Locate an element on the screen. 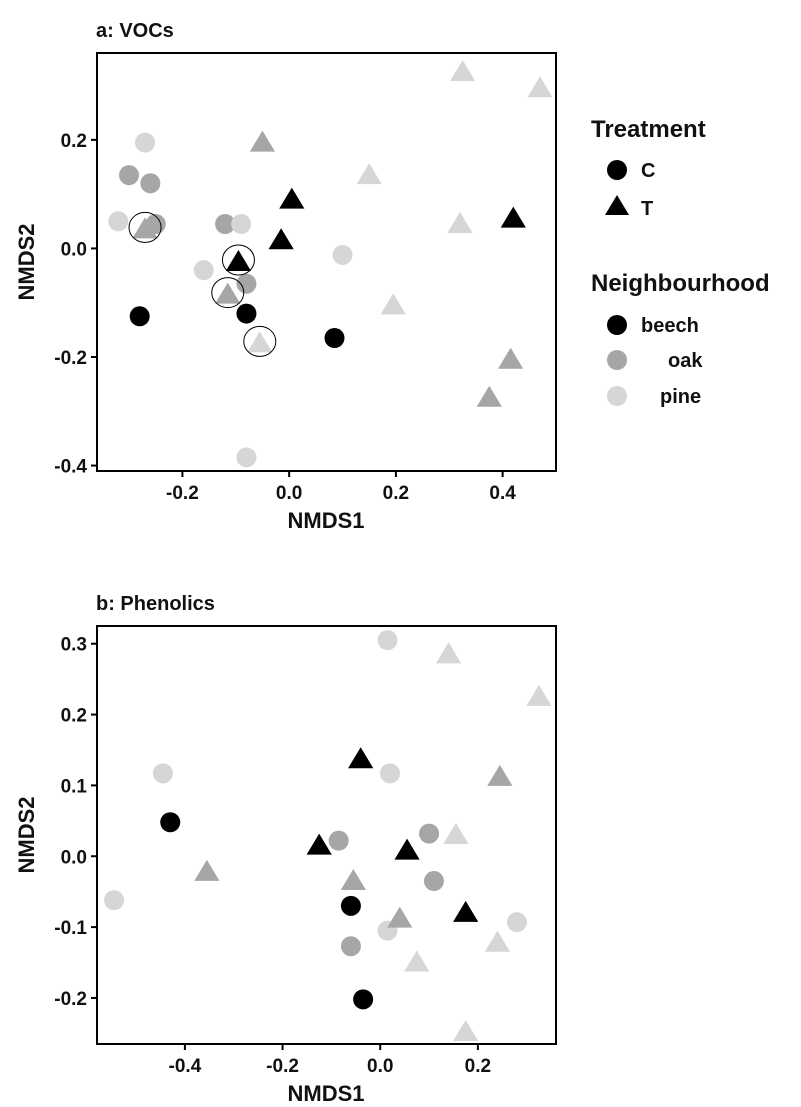 The width and height of the screenshot is (801, 1107). legend-beech-label: beech is located at coordinates (670, 326).